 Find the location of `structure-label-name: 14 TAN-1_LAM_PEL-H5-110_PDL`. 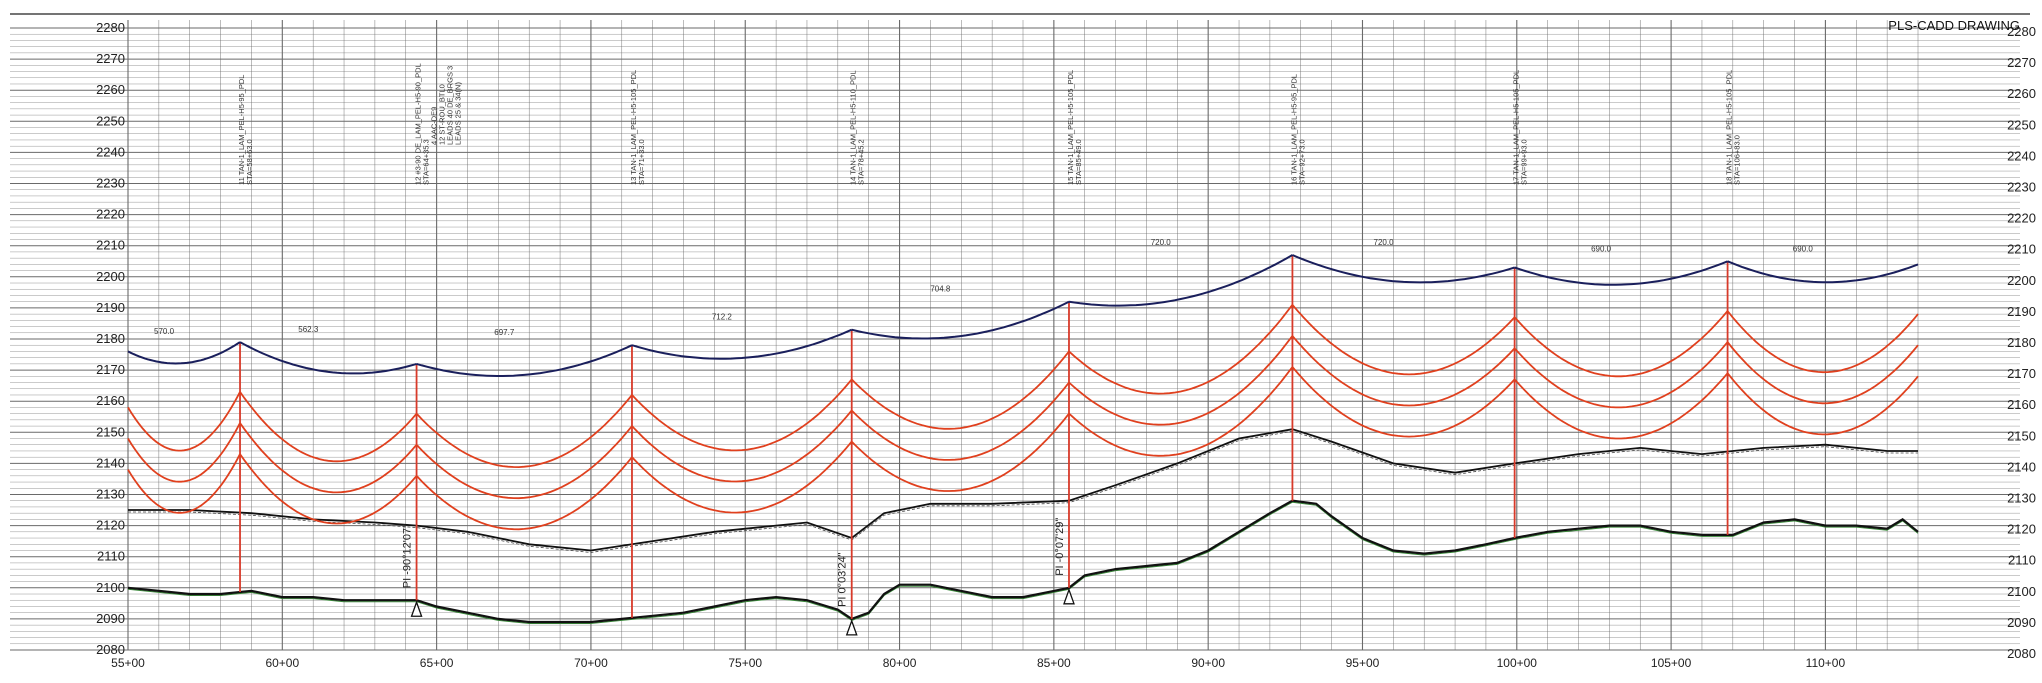

structure-label-name: 14 TAN-1_LAM_PEL-H5-110_PDL is located at coordinates (853, 127).